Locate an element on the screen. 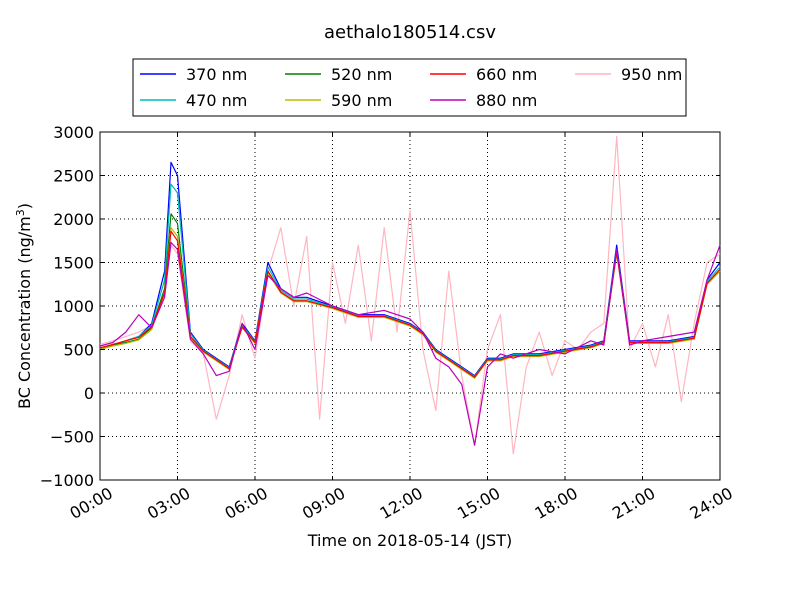 Image resolution: width=800 pixels, height=600 pixels. legend-label: 950 nm is located at coordinates (651, 74).